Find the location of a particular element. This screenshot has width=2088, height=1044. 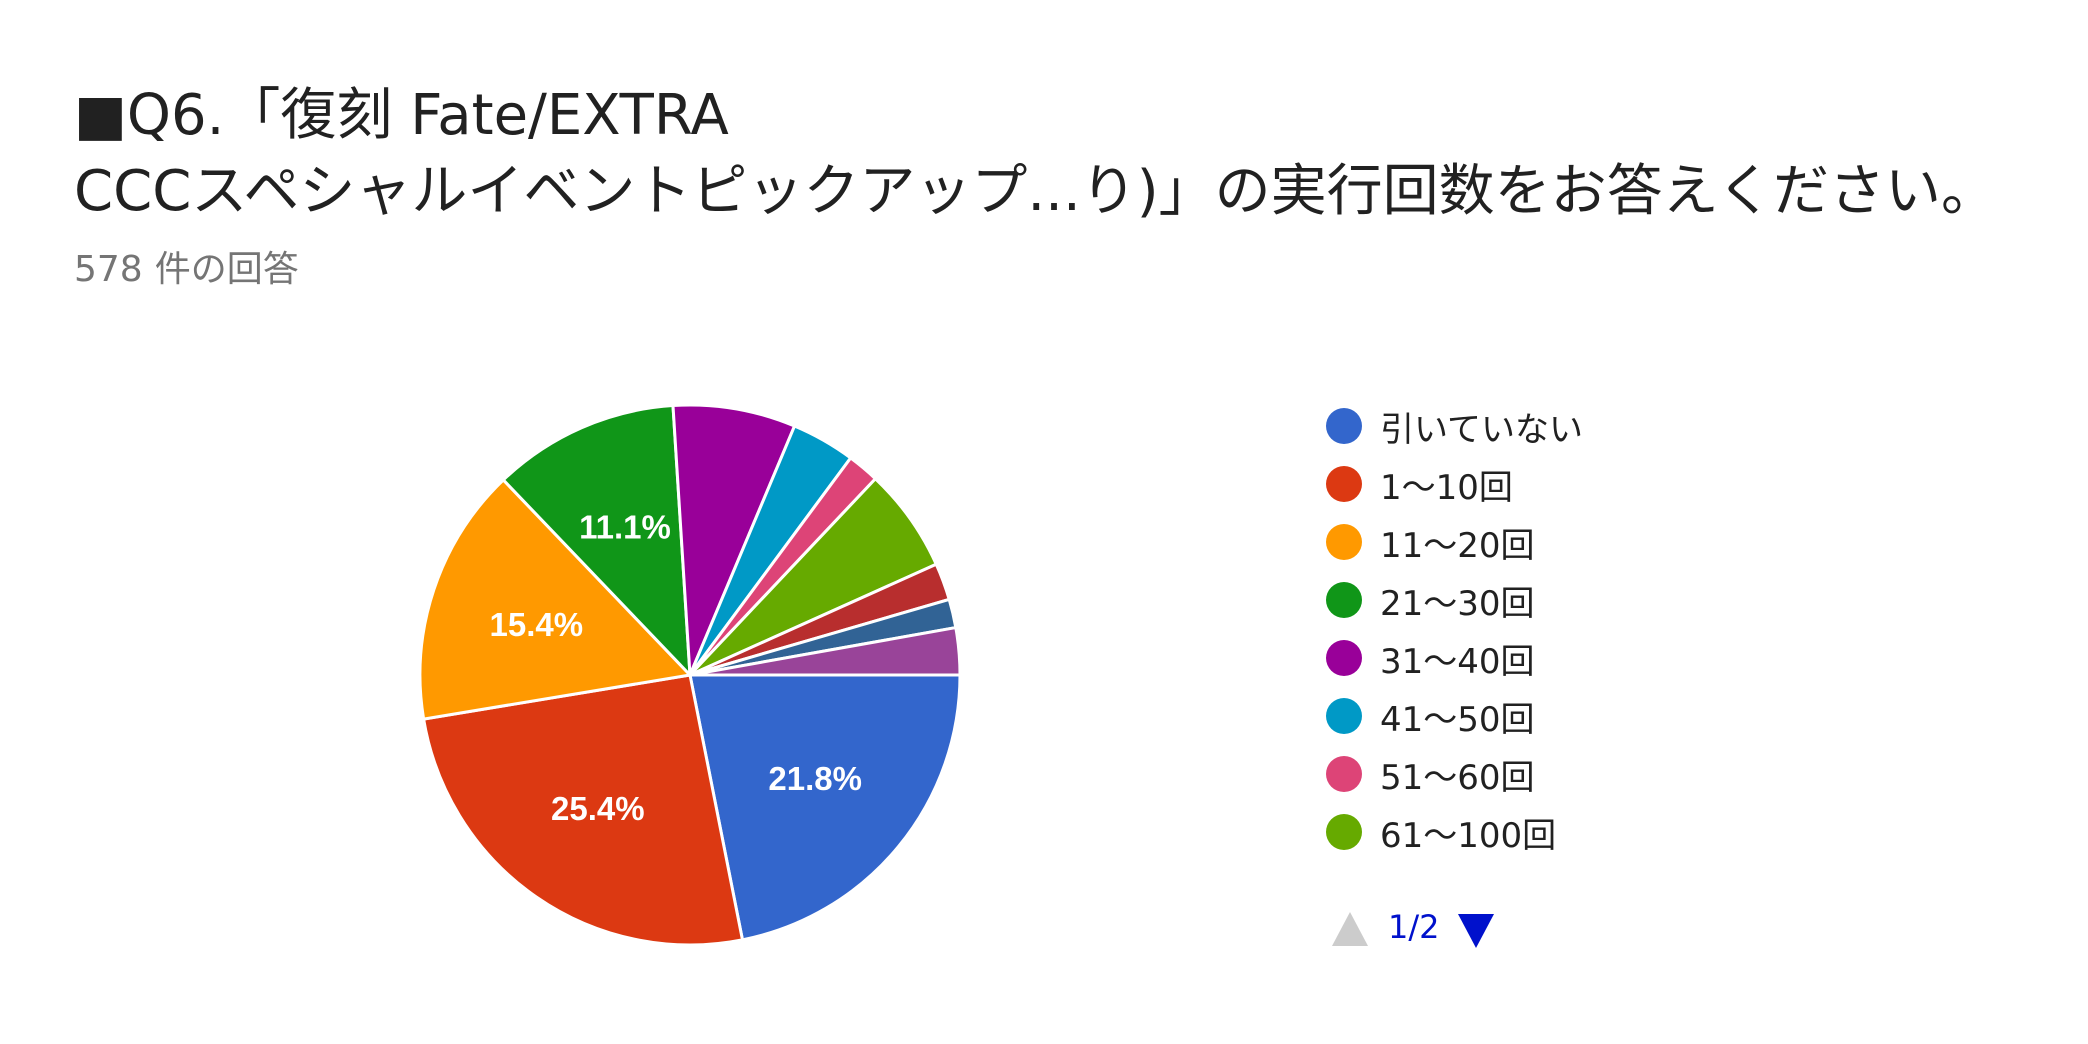

response-count: 578 件の回答 is located at coordinates (192, 266).